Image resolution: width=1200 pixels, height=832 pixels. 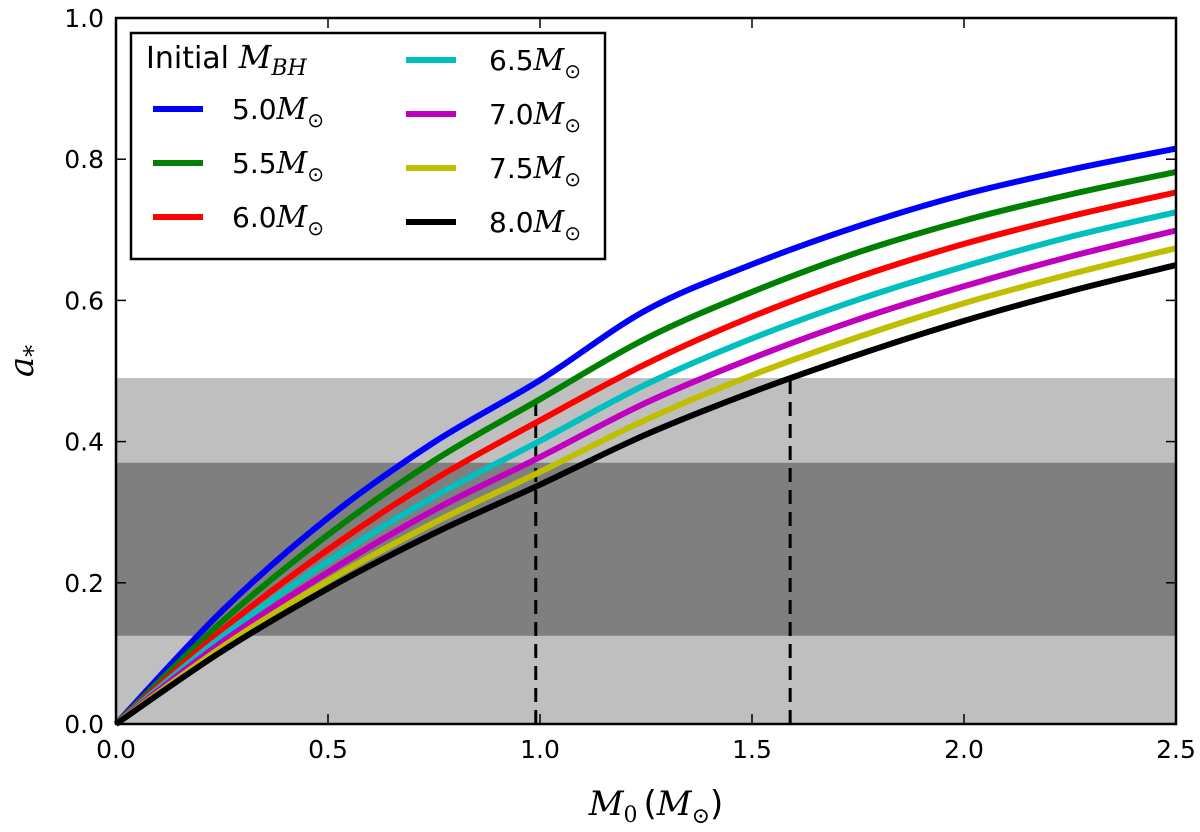 I want to click on legend-label-5-0: 5.0M⊙, so click(x=278, y=112).